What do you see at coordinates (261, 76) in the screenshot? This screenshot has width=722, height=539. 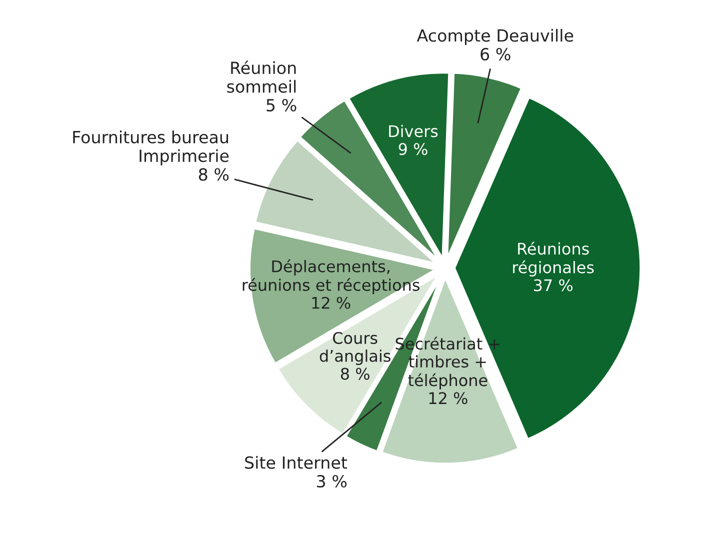 I see `slice-label: Réunion sommeil` at bounding box center [261, 76].